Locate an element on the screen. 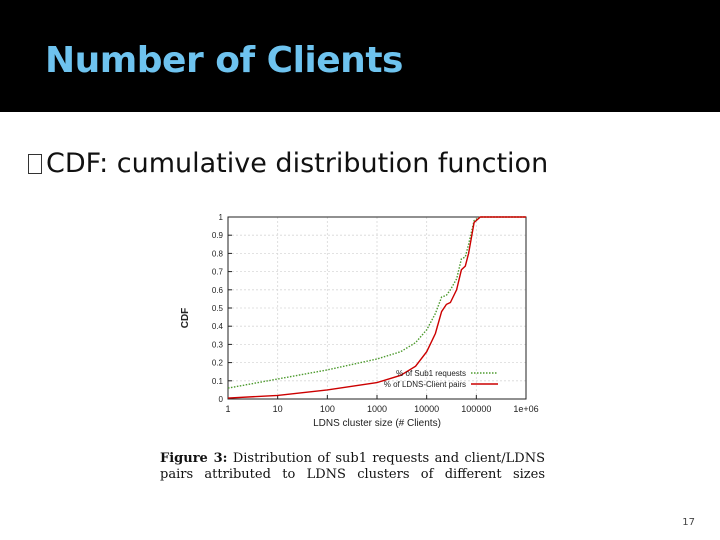 The width and height of the screenshot is (720, 540). y-tick-label: 0.3 is located at coordinates (218, 344).